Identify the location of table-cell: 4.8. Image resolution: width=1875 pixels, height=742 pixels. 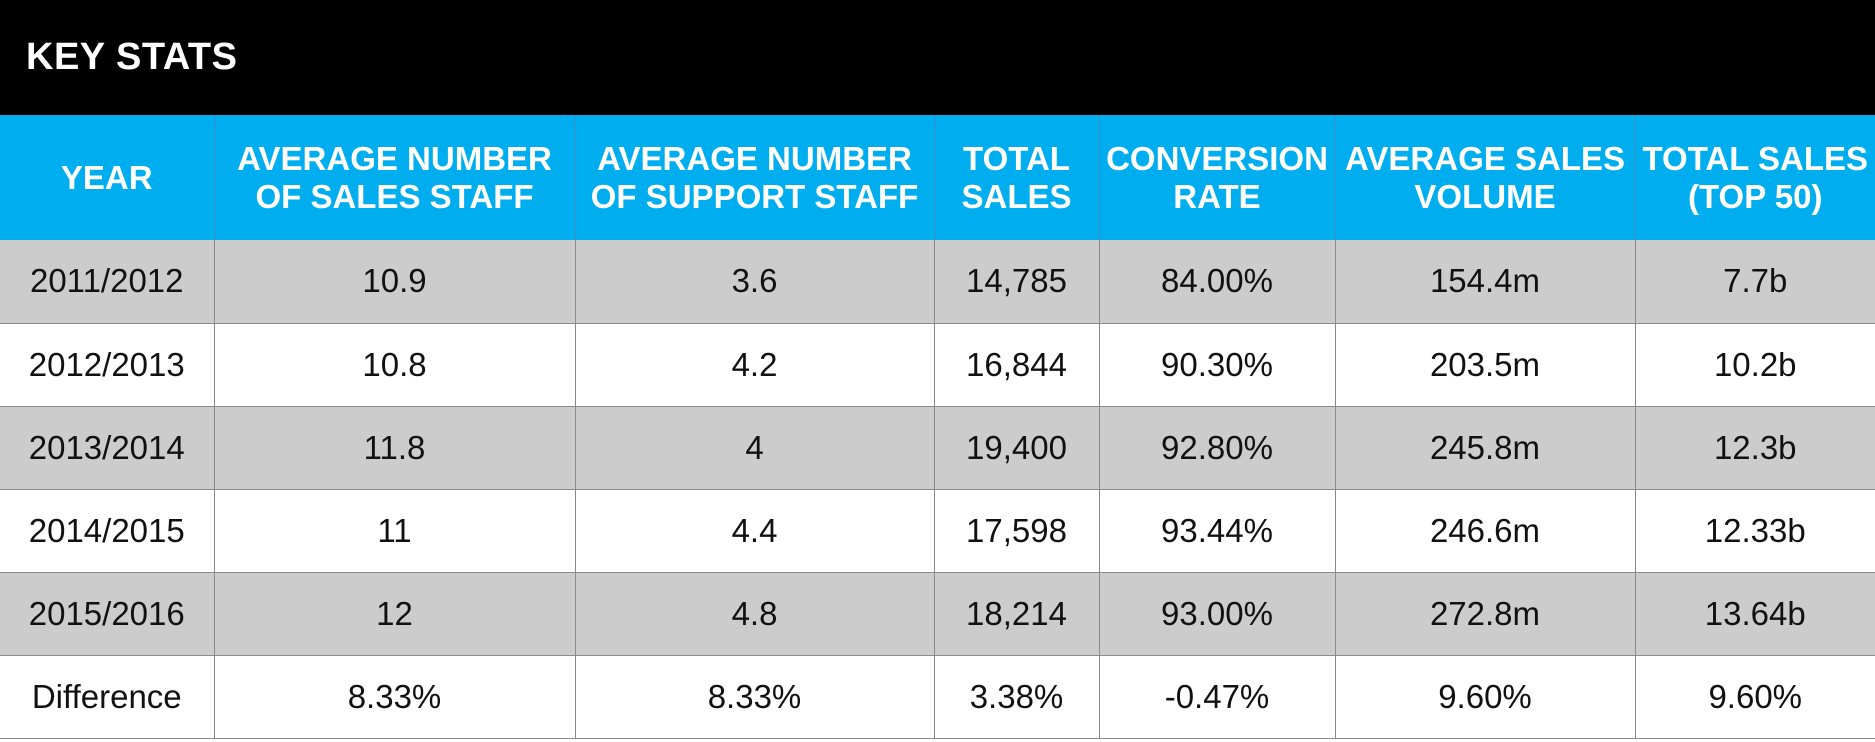
(755, 614).